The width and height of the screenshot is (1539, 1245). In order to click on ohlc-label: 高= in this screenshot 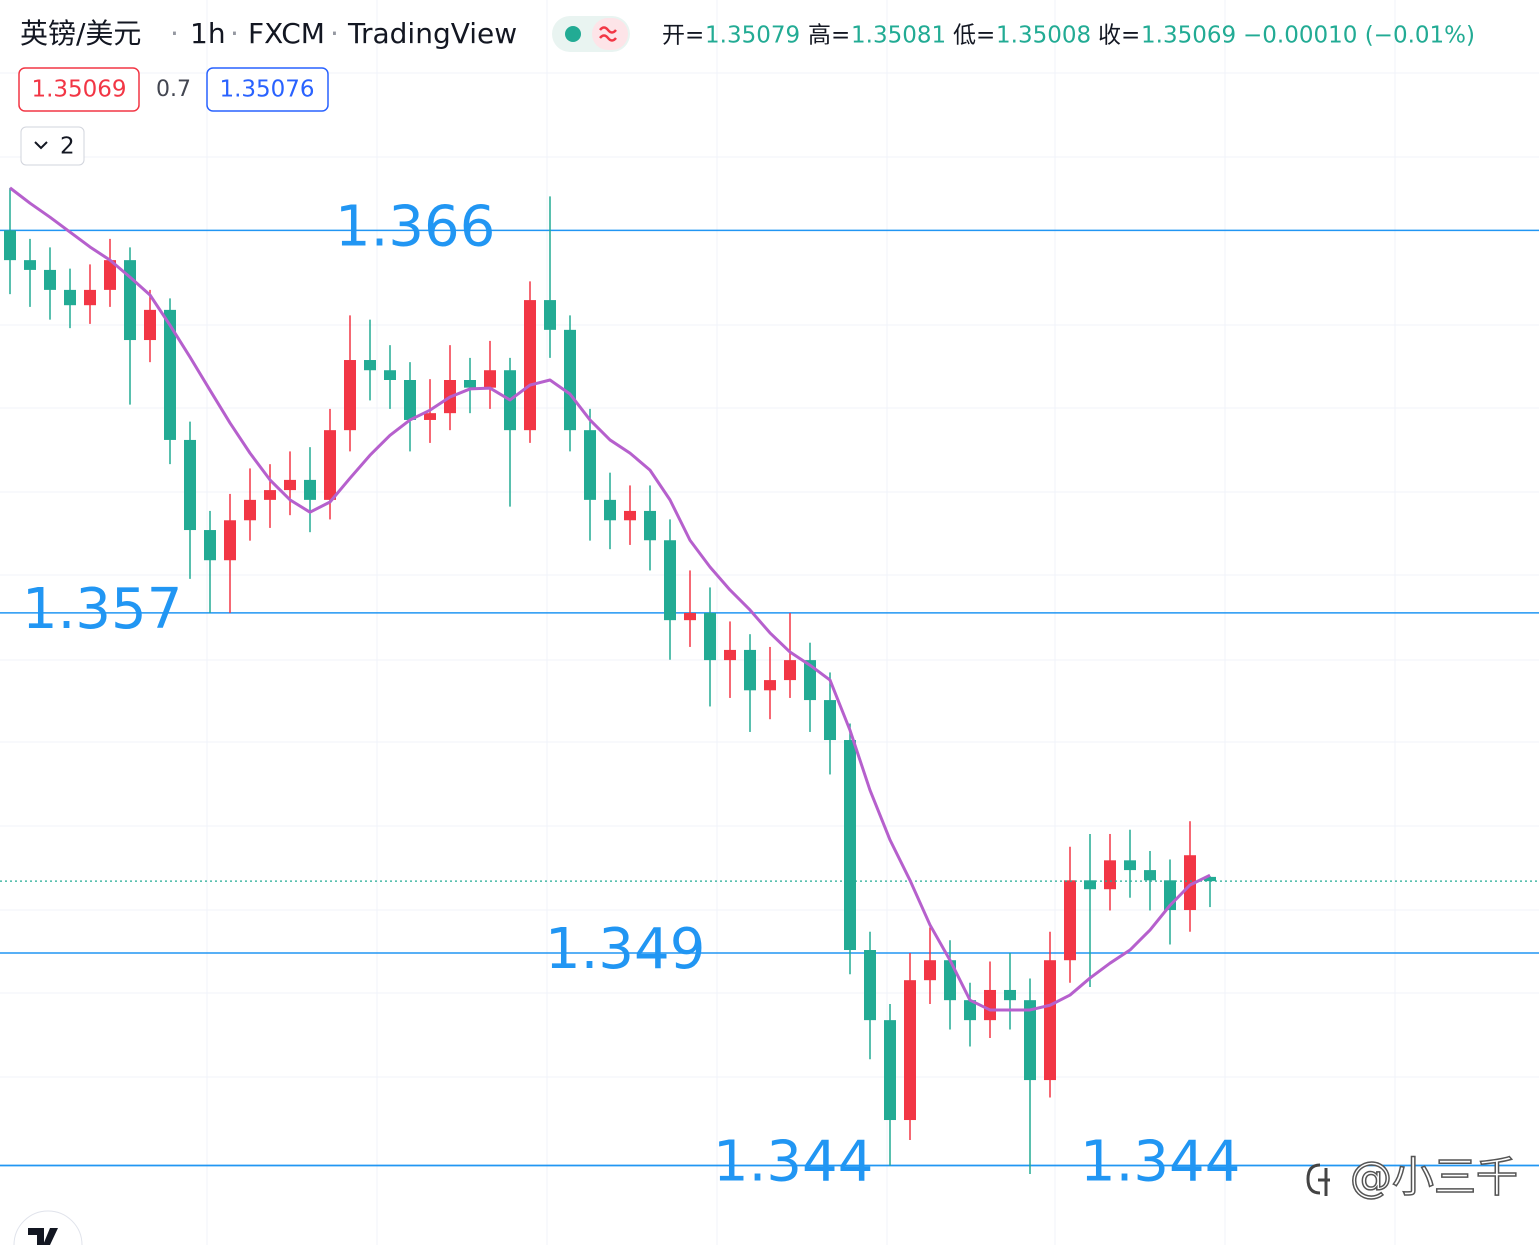, I will do `click(829, 36)`.